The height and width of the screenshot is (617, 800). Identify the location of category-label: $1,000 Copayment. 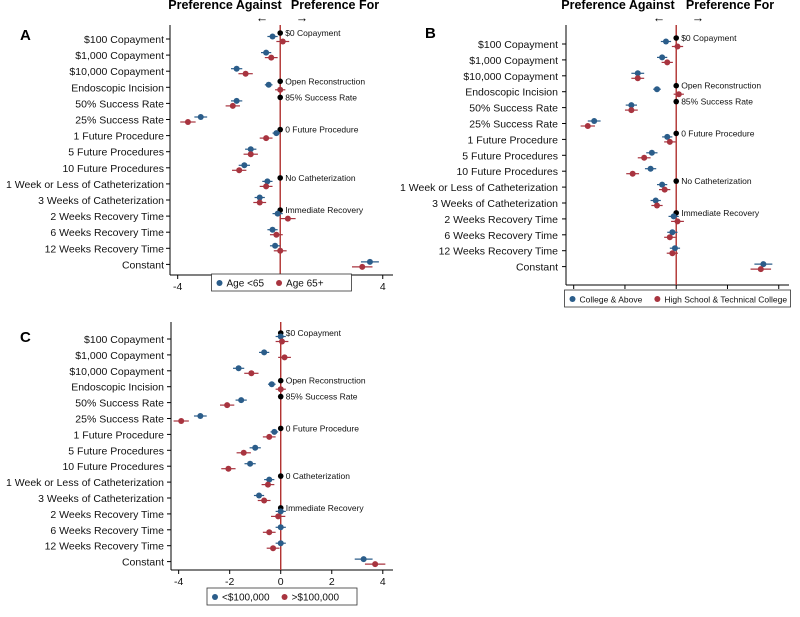
(119, 356).